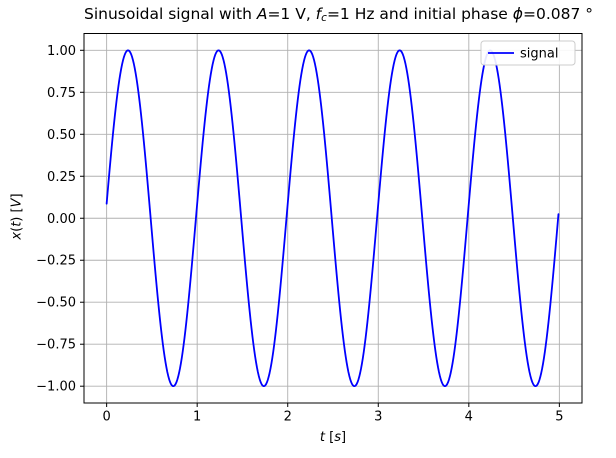 This screenshot has height=458, width=616. I want to click on text-segment: =1 V,, so click(291, 14).